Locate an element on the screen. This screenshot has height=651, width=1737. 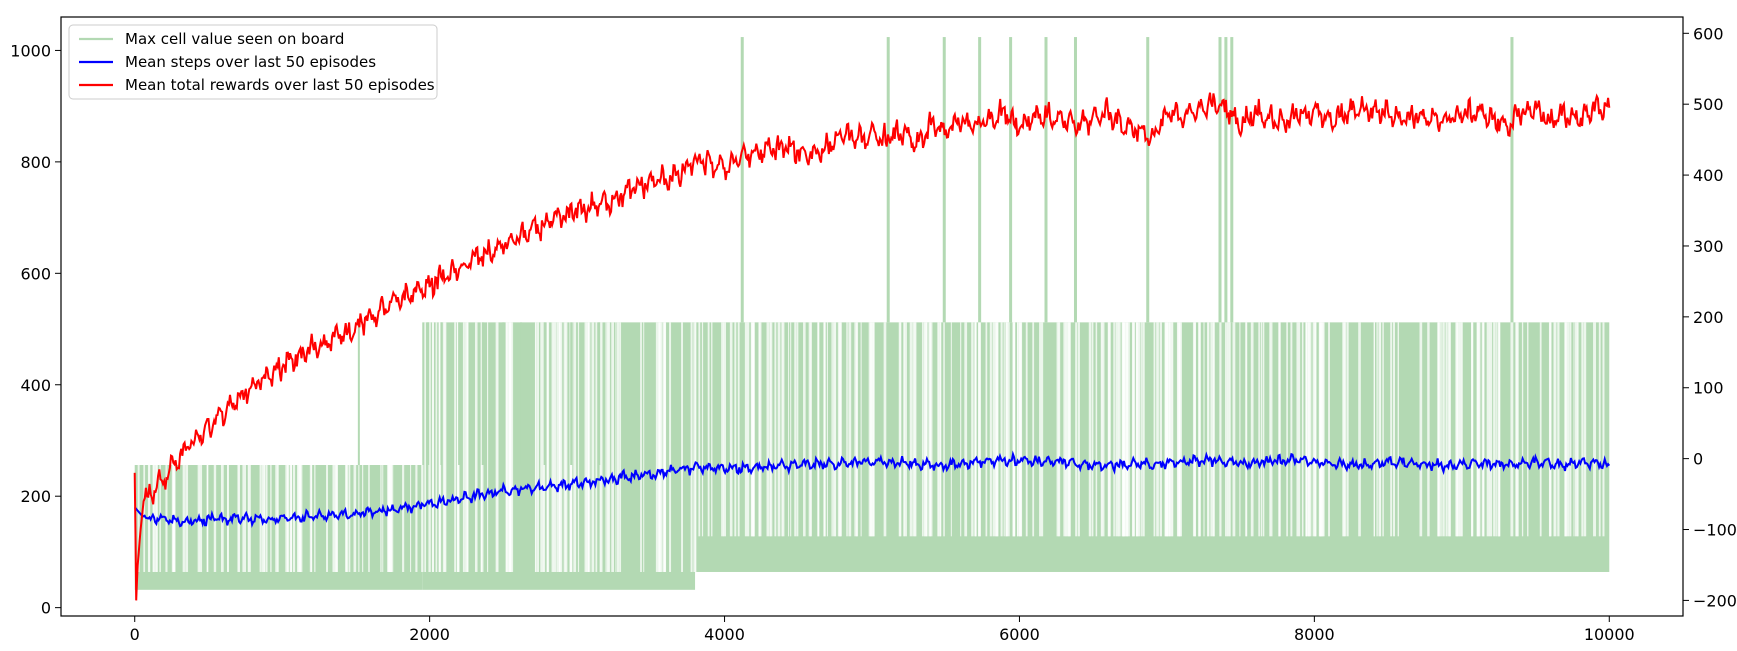
y-right-tick-label: 500 is located at coordinates (1708, 104).